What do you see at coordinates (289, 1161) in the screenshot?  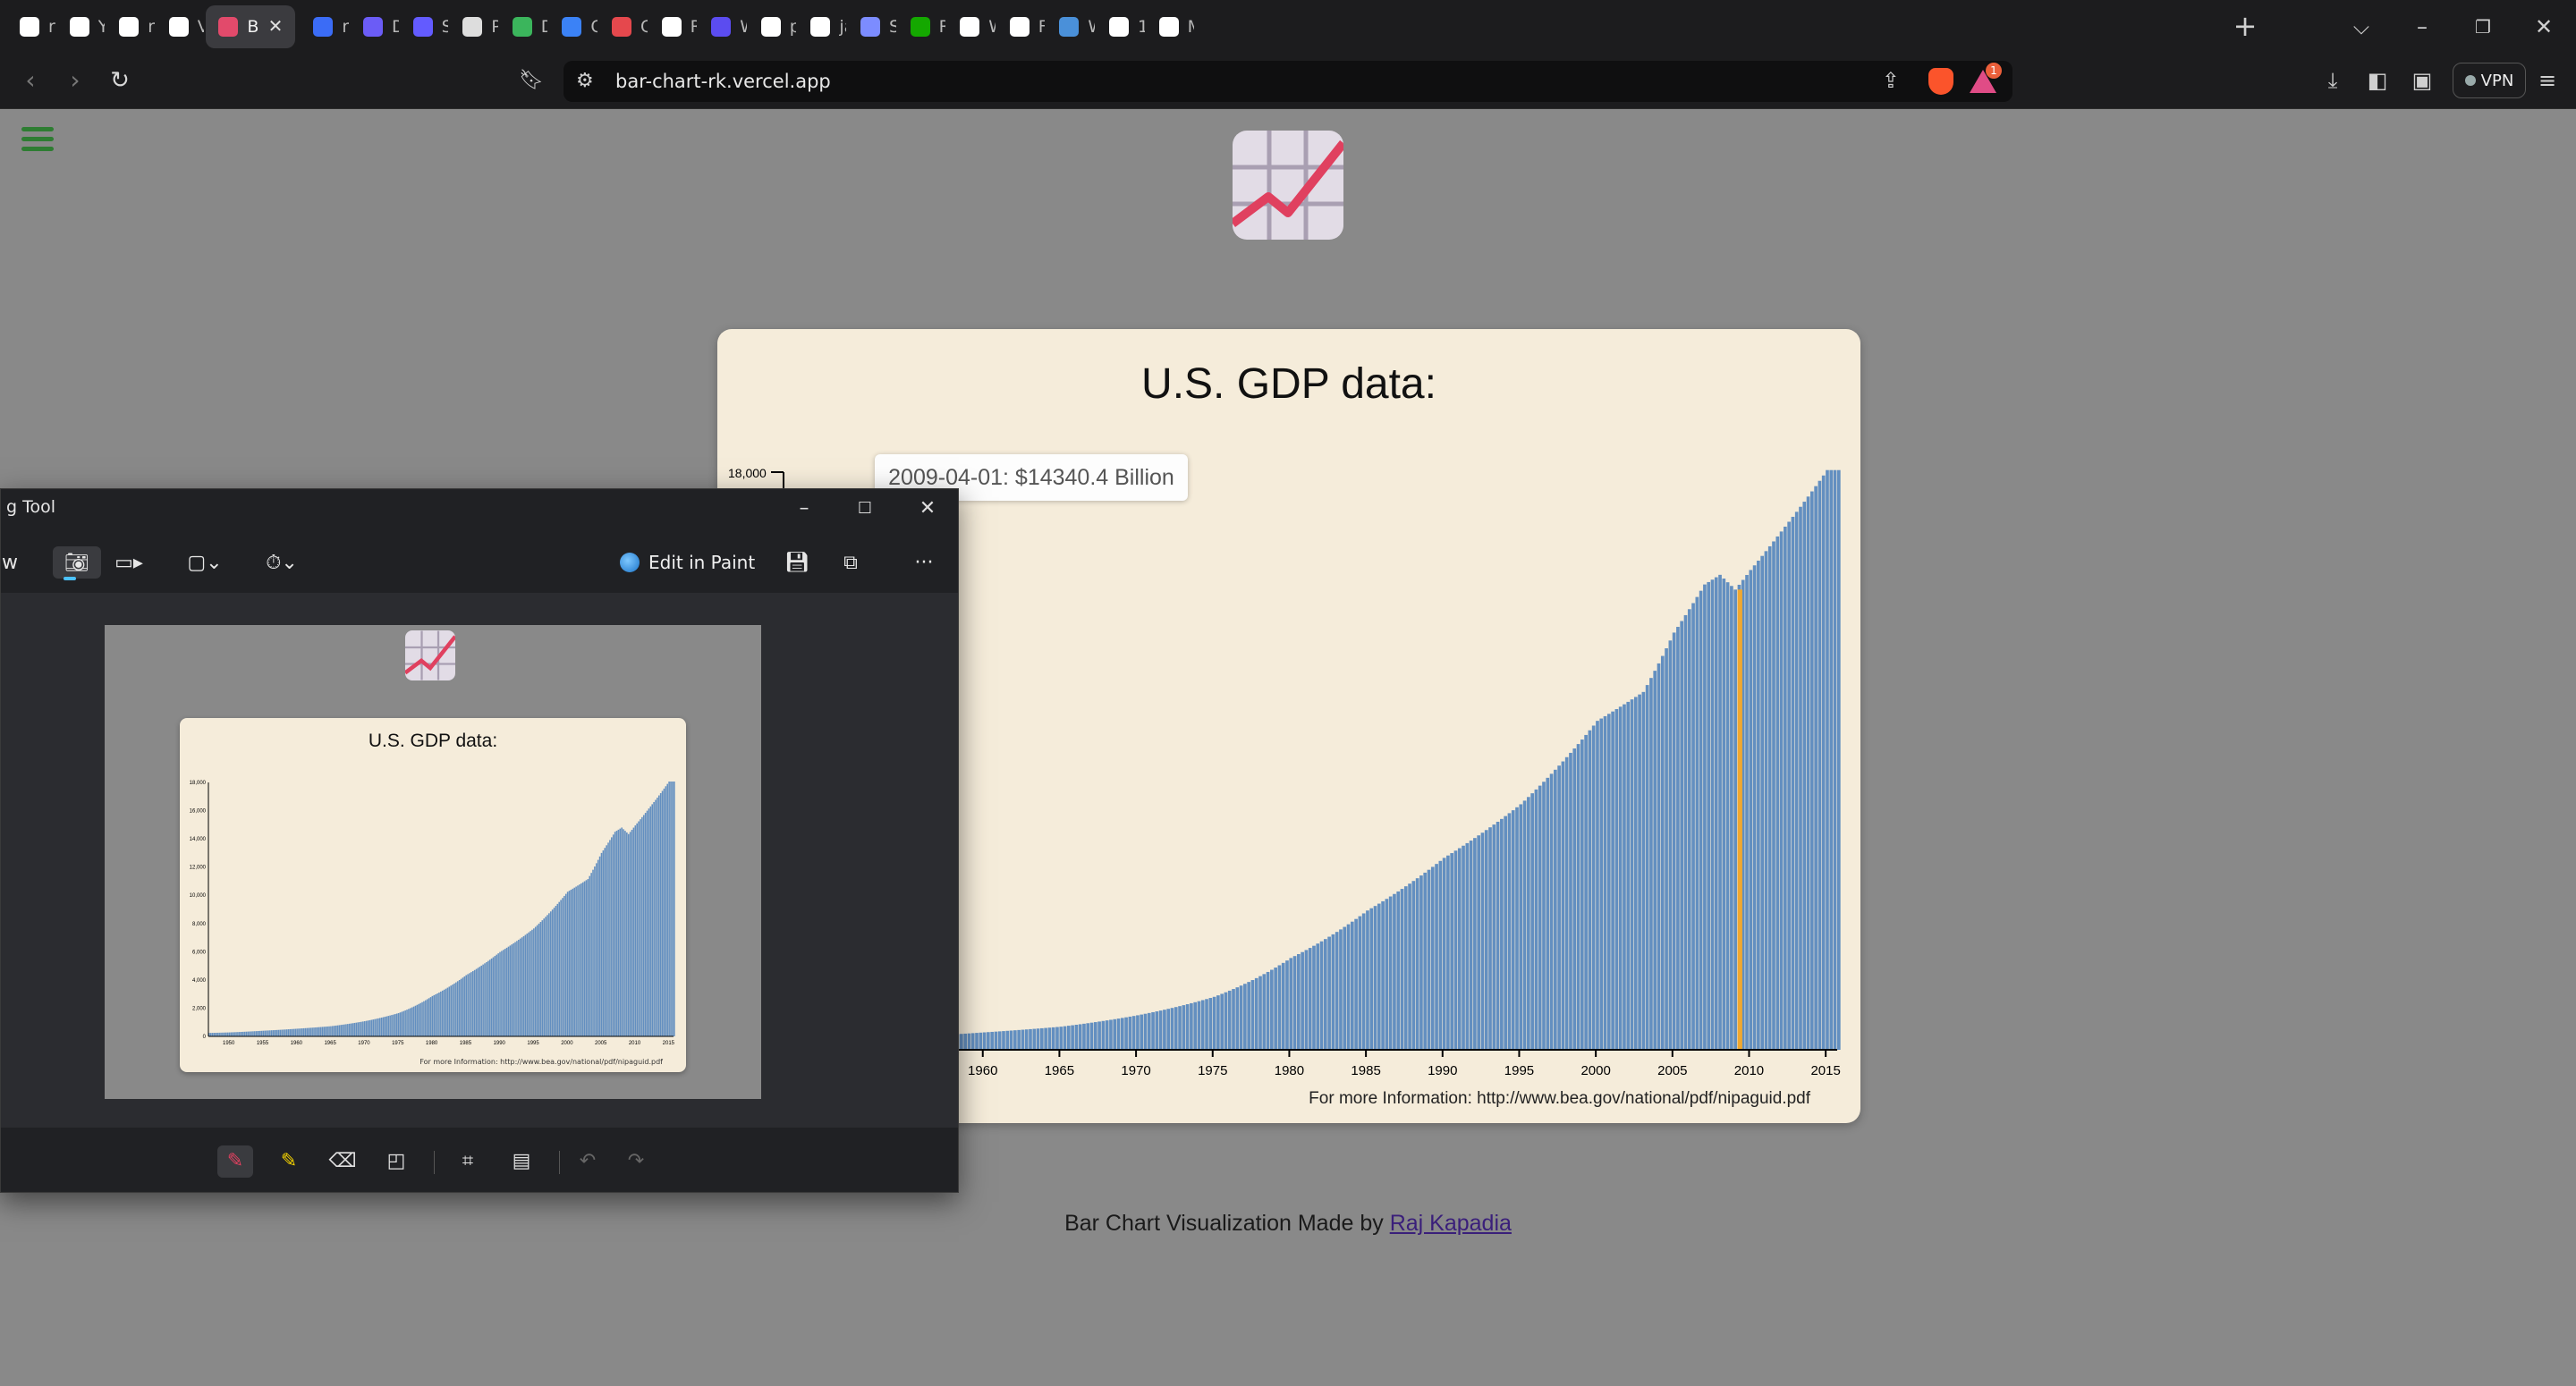 I see `highlighter-icon: ✎` at bounding box center [289, 1161].